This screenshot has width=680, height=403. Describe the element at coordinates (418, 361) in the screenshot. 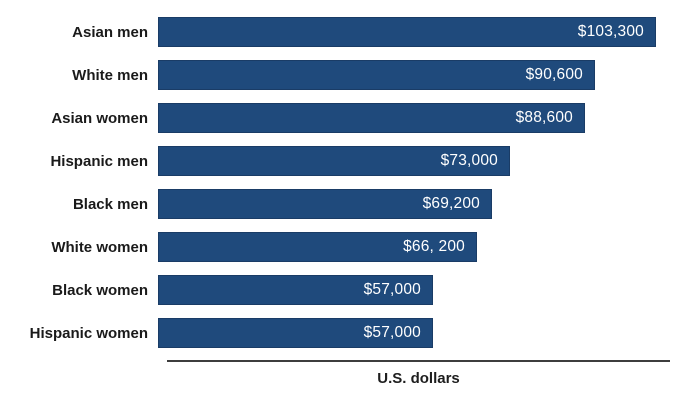

I see `x-axis-line` at that location.